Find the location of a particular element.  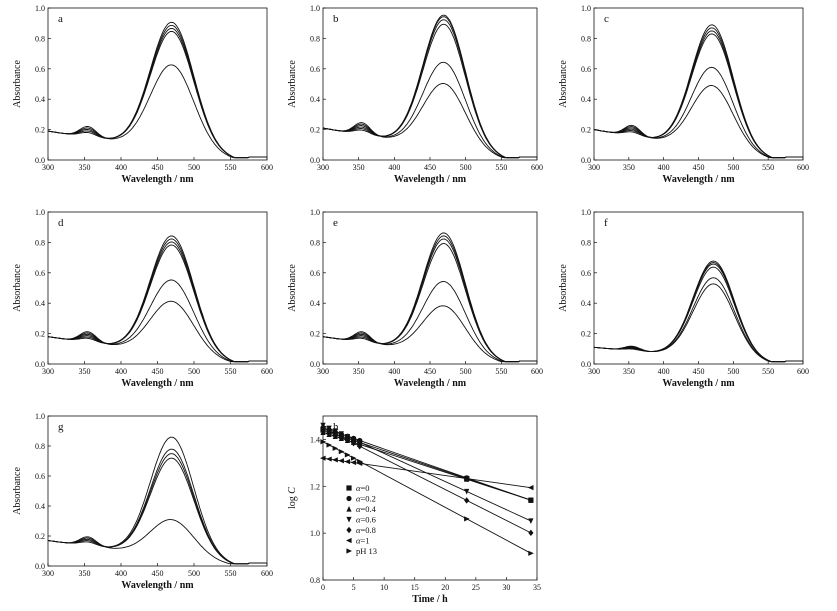

panel-letter: d is located at coordinates (61, 223).